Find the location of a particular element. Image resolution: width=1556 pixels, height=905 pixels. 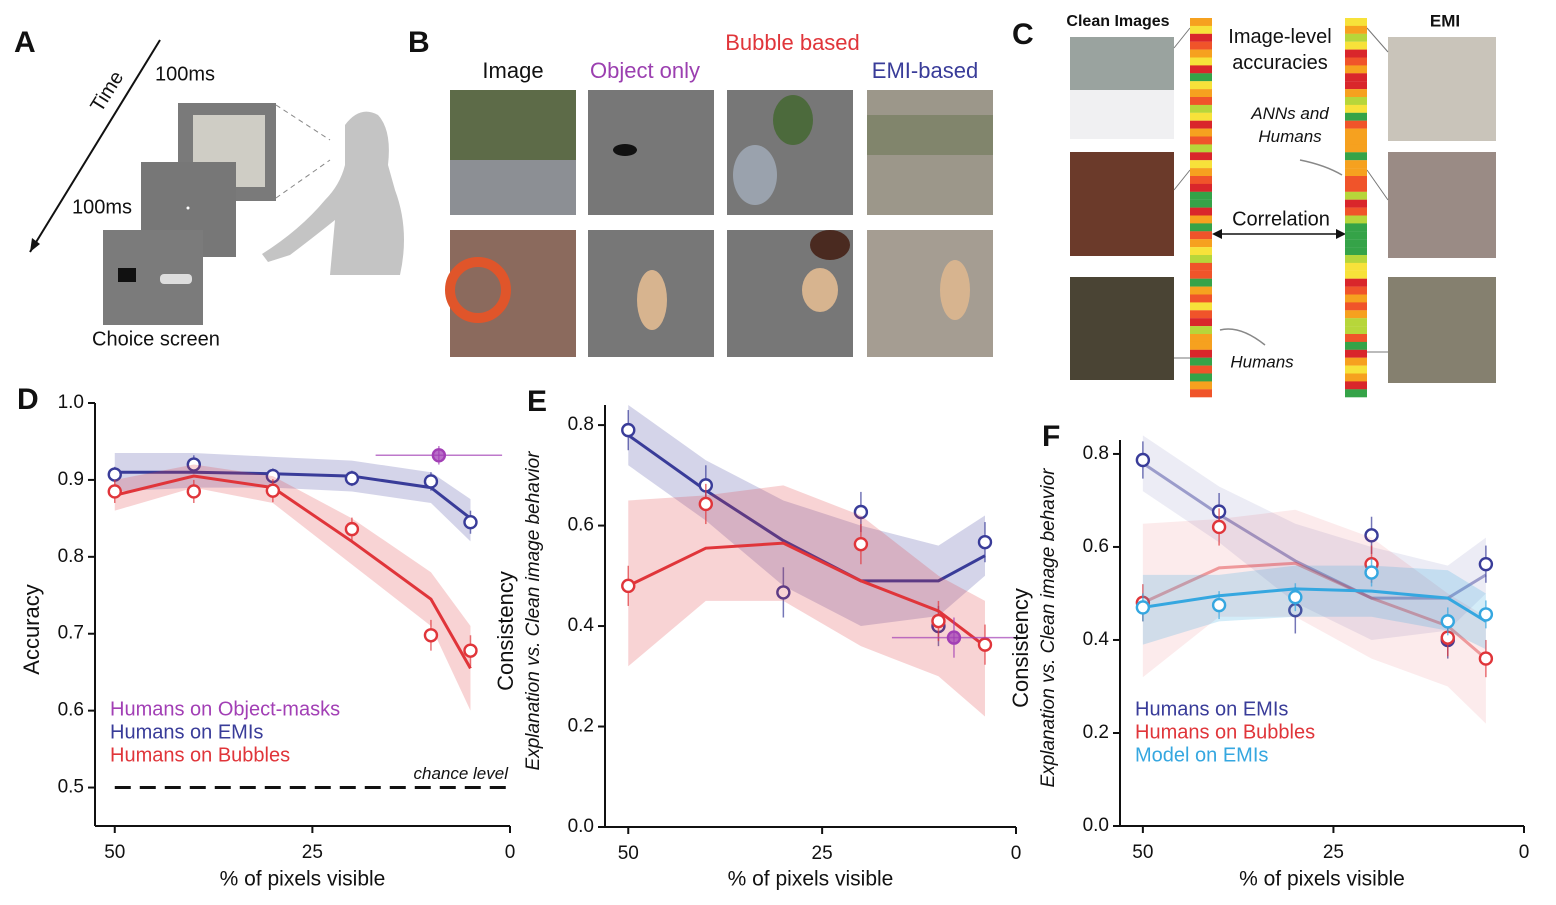

panel-letter: E is located at coordinates (537, 401).